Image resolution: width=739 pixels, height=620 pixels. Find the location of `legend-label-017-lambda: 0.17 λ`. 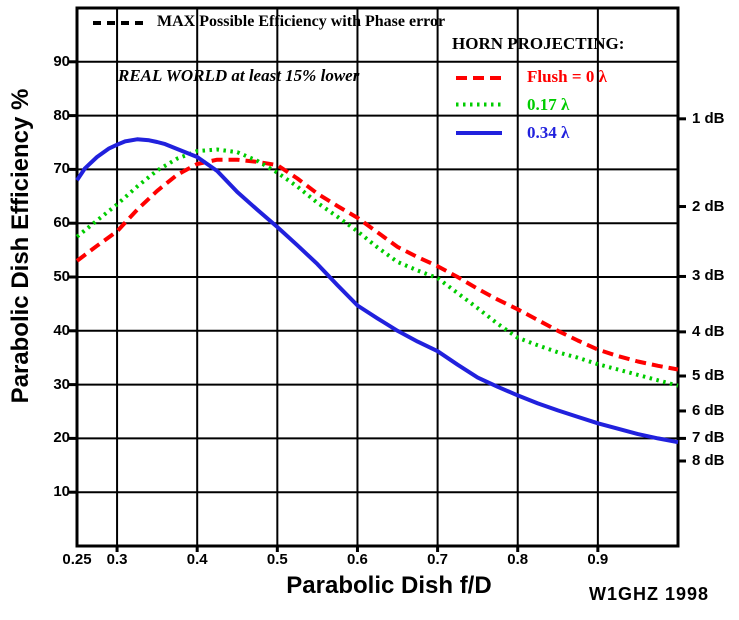

legend-label-017-lambda: 0.17 λ is located at coordinates (548, 104).